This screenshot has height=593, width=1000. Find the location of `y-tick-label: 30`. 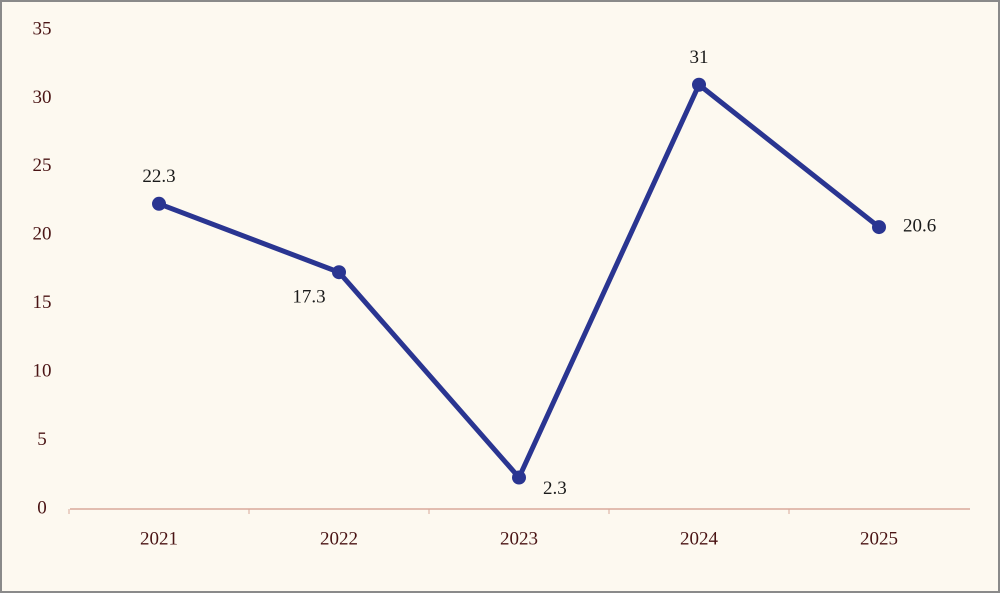

y-tick-label: 30 is located at coordinates (42, 97).